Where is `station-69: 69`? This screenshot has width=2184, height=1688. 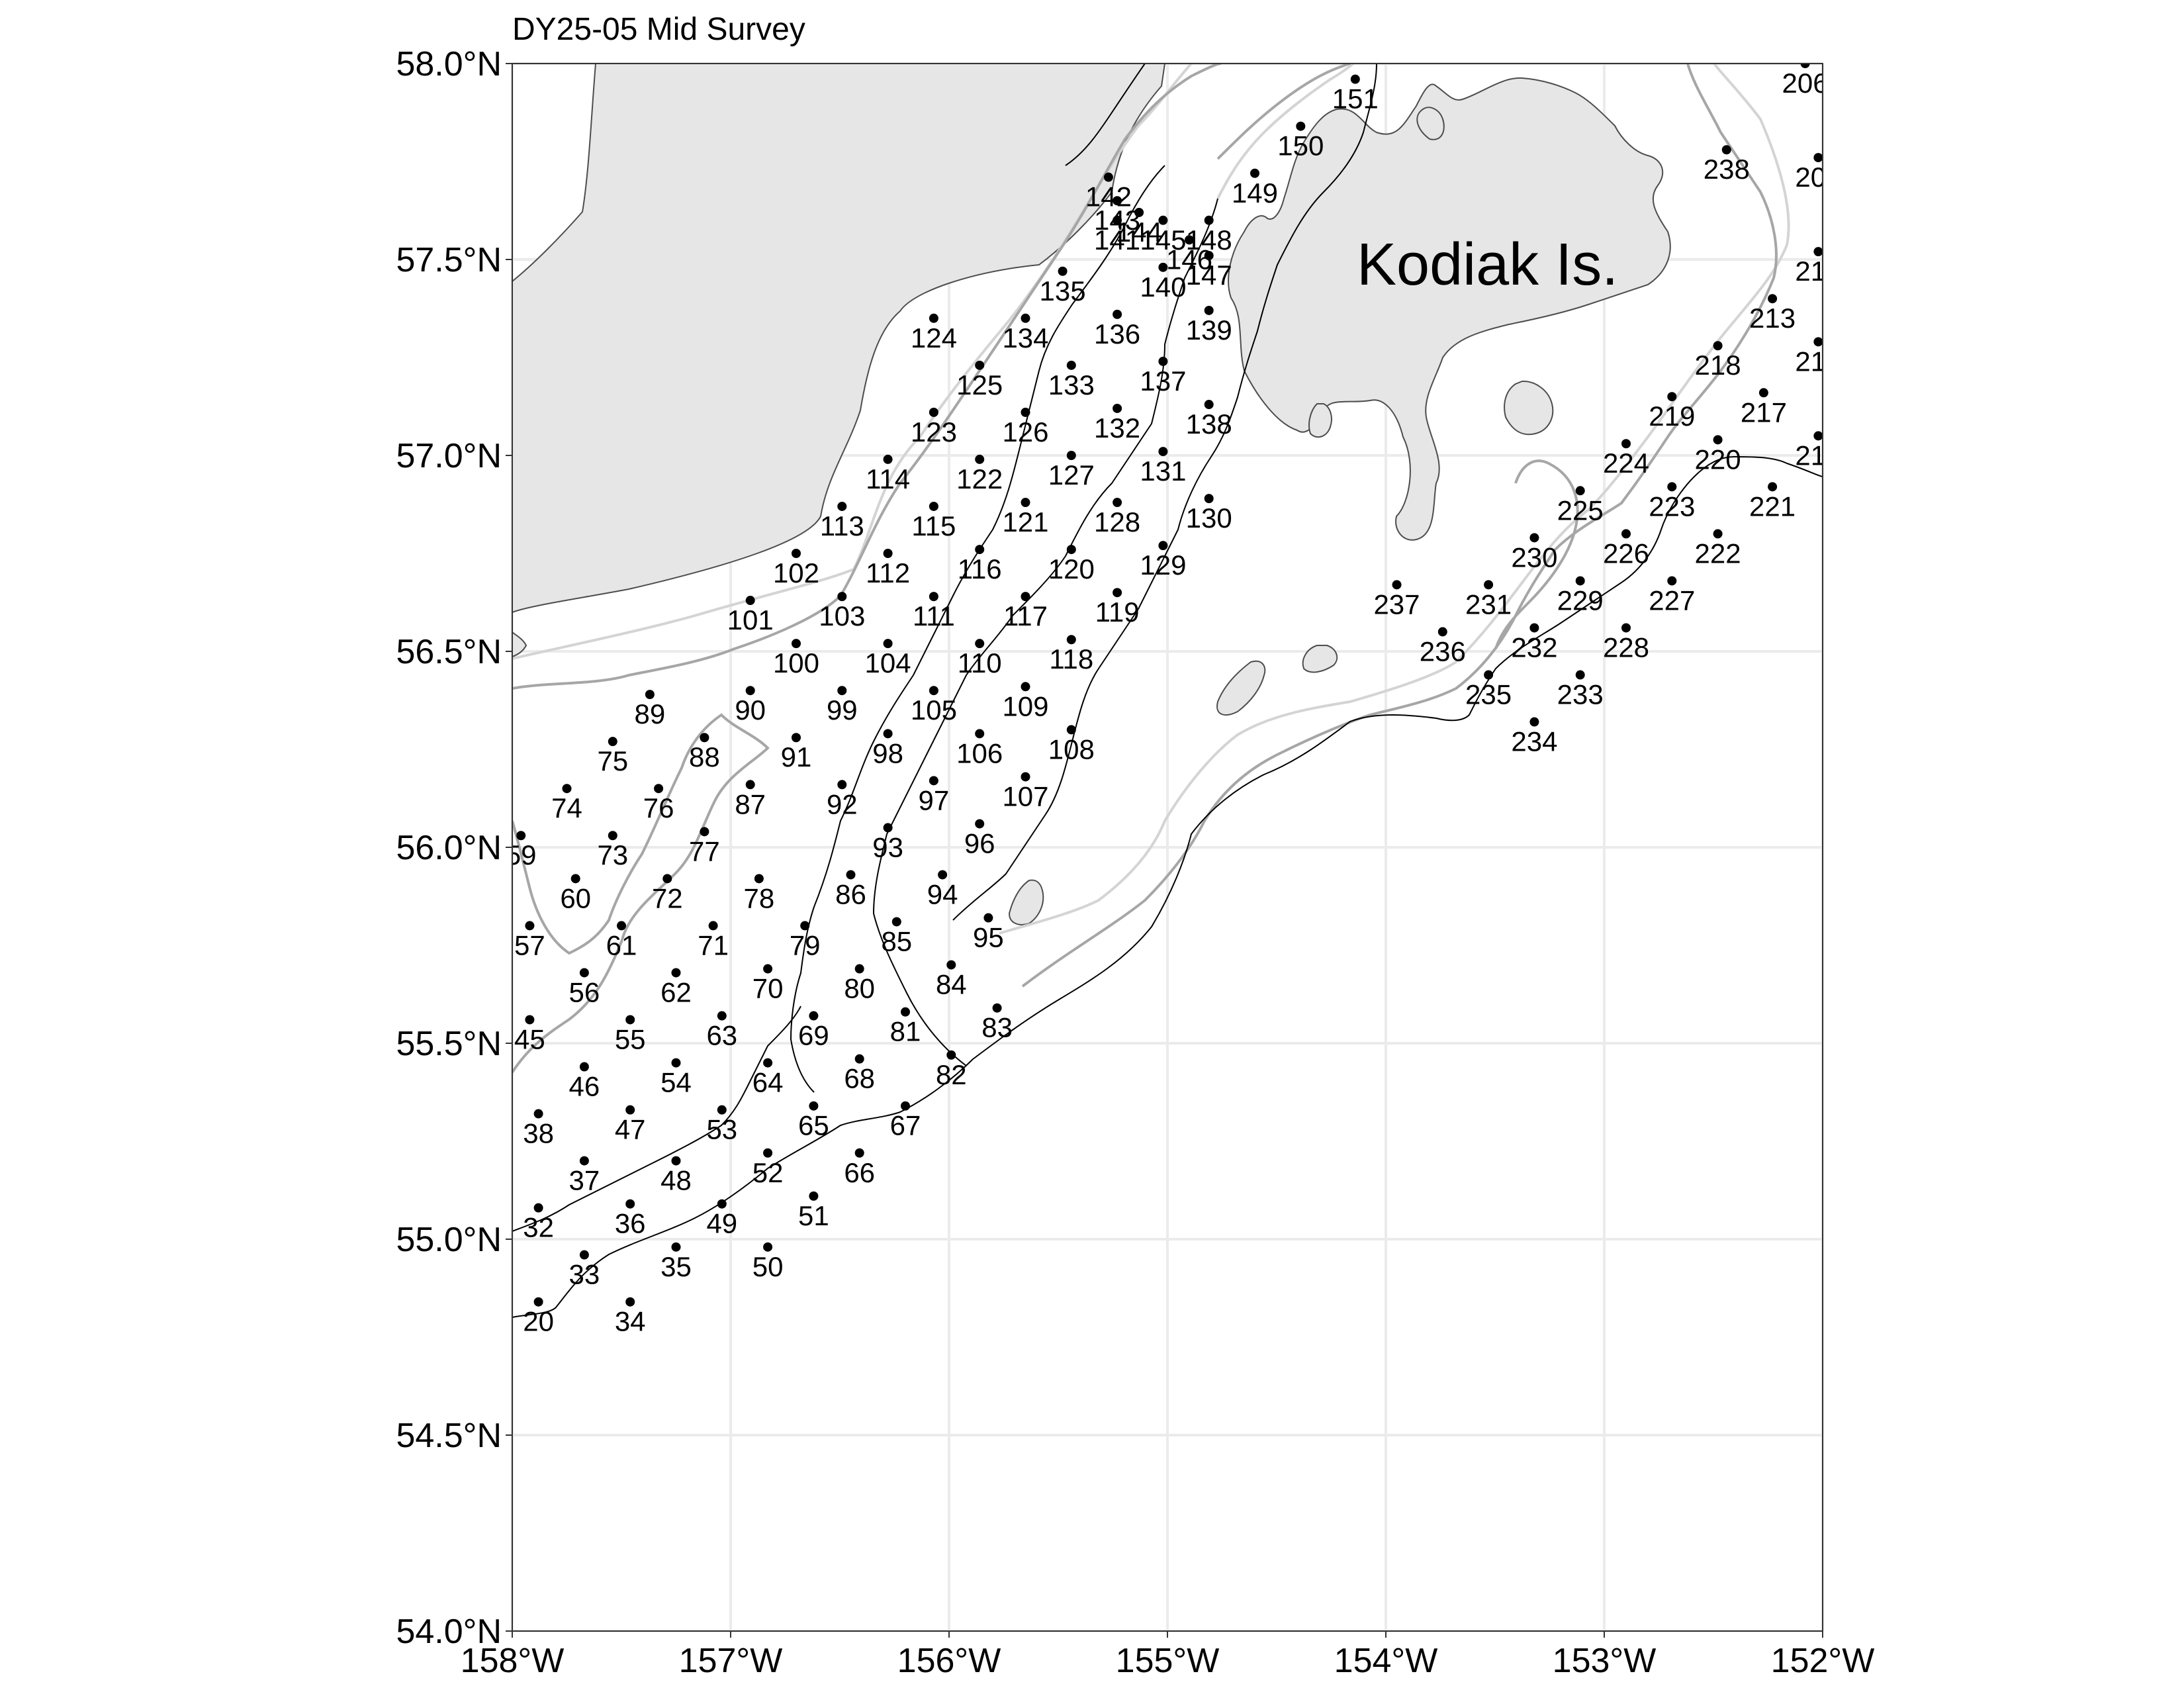 station-69: 69 is located at coordinates (813, 1031).